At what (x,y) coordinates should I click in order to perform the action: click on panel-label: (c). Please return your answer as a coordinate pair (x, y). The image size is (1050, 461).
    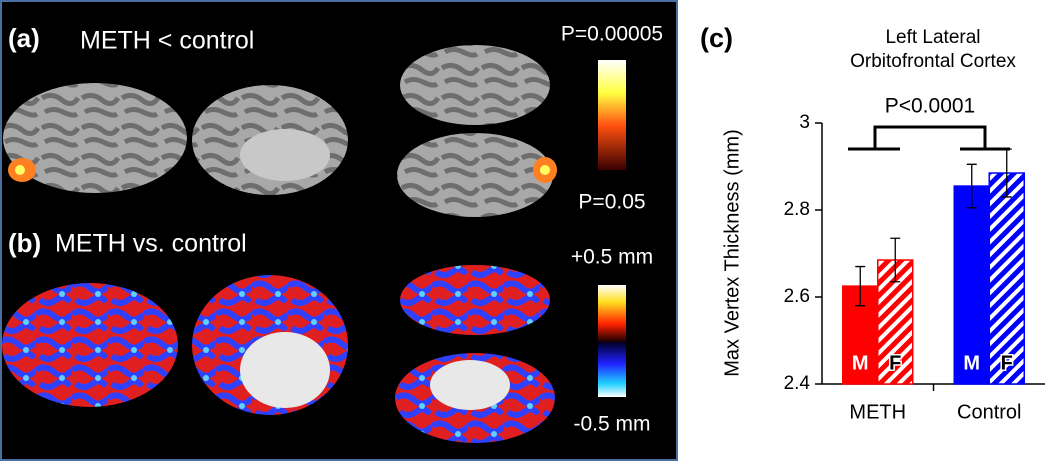
    Looking at the image, I should click on (716, 38).